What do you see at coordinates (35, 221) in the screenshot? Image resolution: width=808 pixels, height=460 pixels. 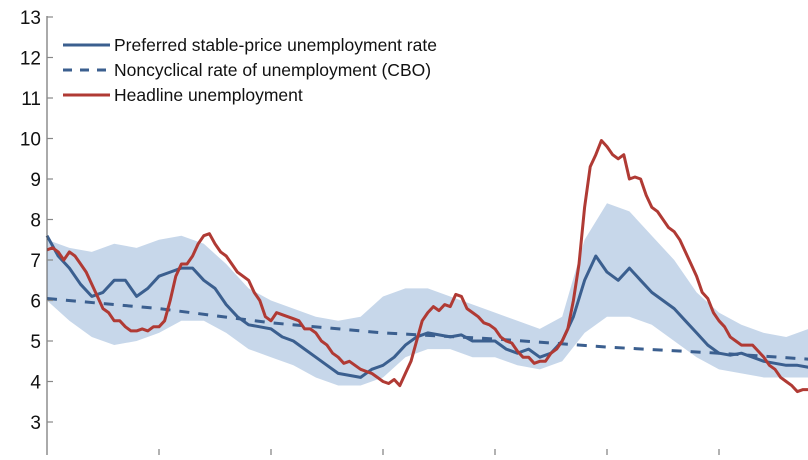 I see `y-tick-label: 8` at bounding box center [35, 221].